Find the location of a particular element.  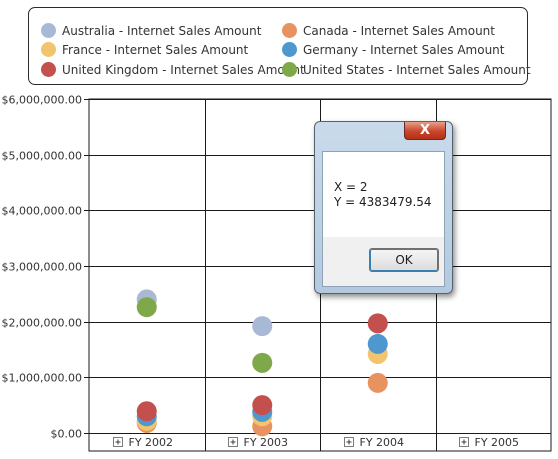

dialog-x-value: X = 2 is located at coordinates (351, 187).